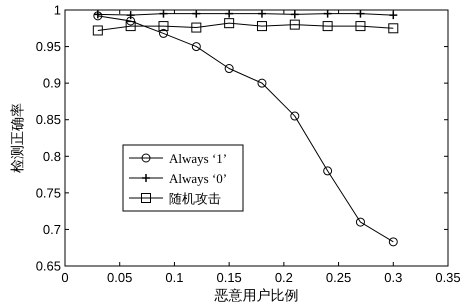  I want to click on x-tick-label: 0.3, so click(393, 277).